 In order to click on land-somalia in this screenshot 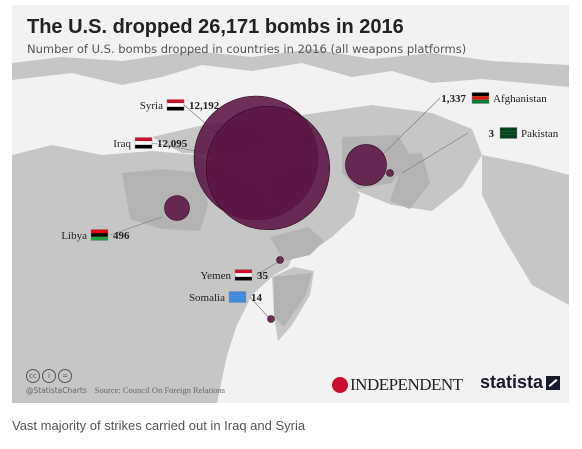, I will do `click(293, 300)`.